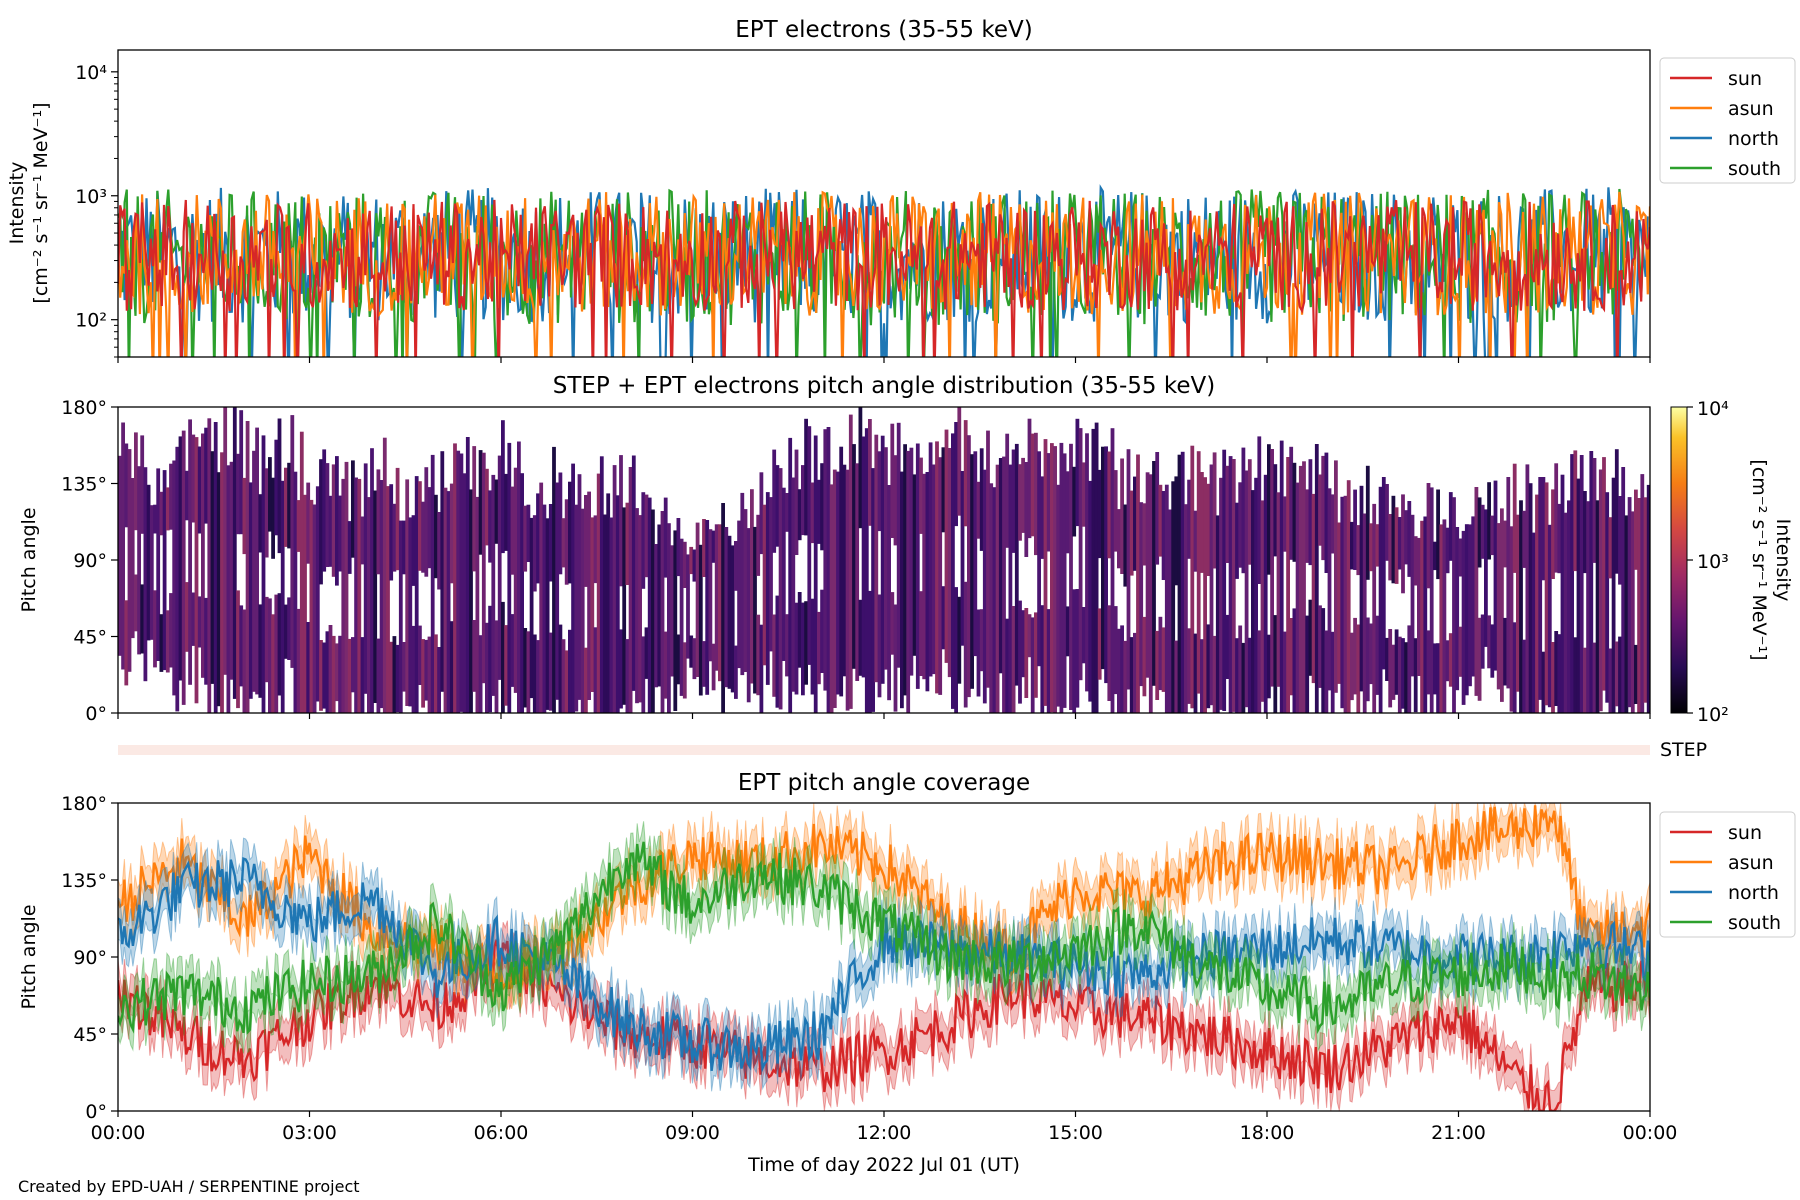 This screenshot has height=1200, width=1800. Describe the element at coordinates (501, 1133) in the screenshot. I see `x-tick-label: 06:00` at that location.